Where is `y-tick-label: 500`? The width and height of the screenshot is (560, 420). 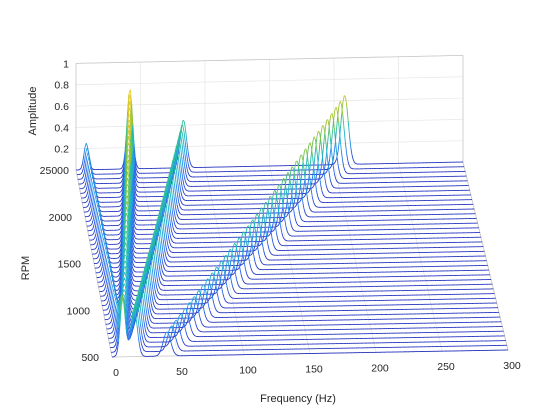
y-tick-label: 500 is located at coordinates (90, 358).